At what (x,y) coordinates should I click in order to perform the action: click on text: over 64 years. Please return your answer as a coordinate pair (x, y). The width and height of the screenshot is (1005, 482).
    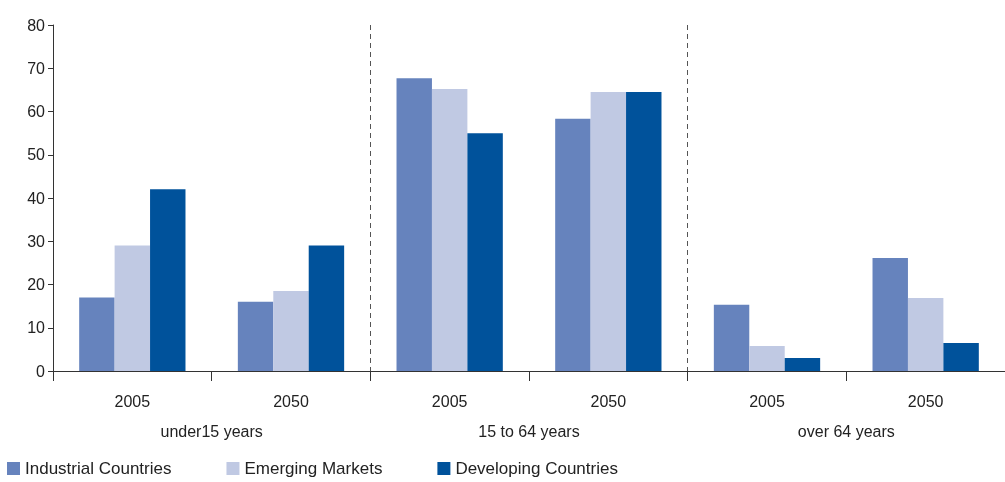
    Looking at the image, I should click on (846, 431).